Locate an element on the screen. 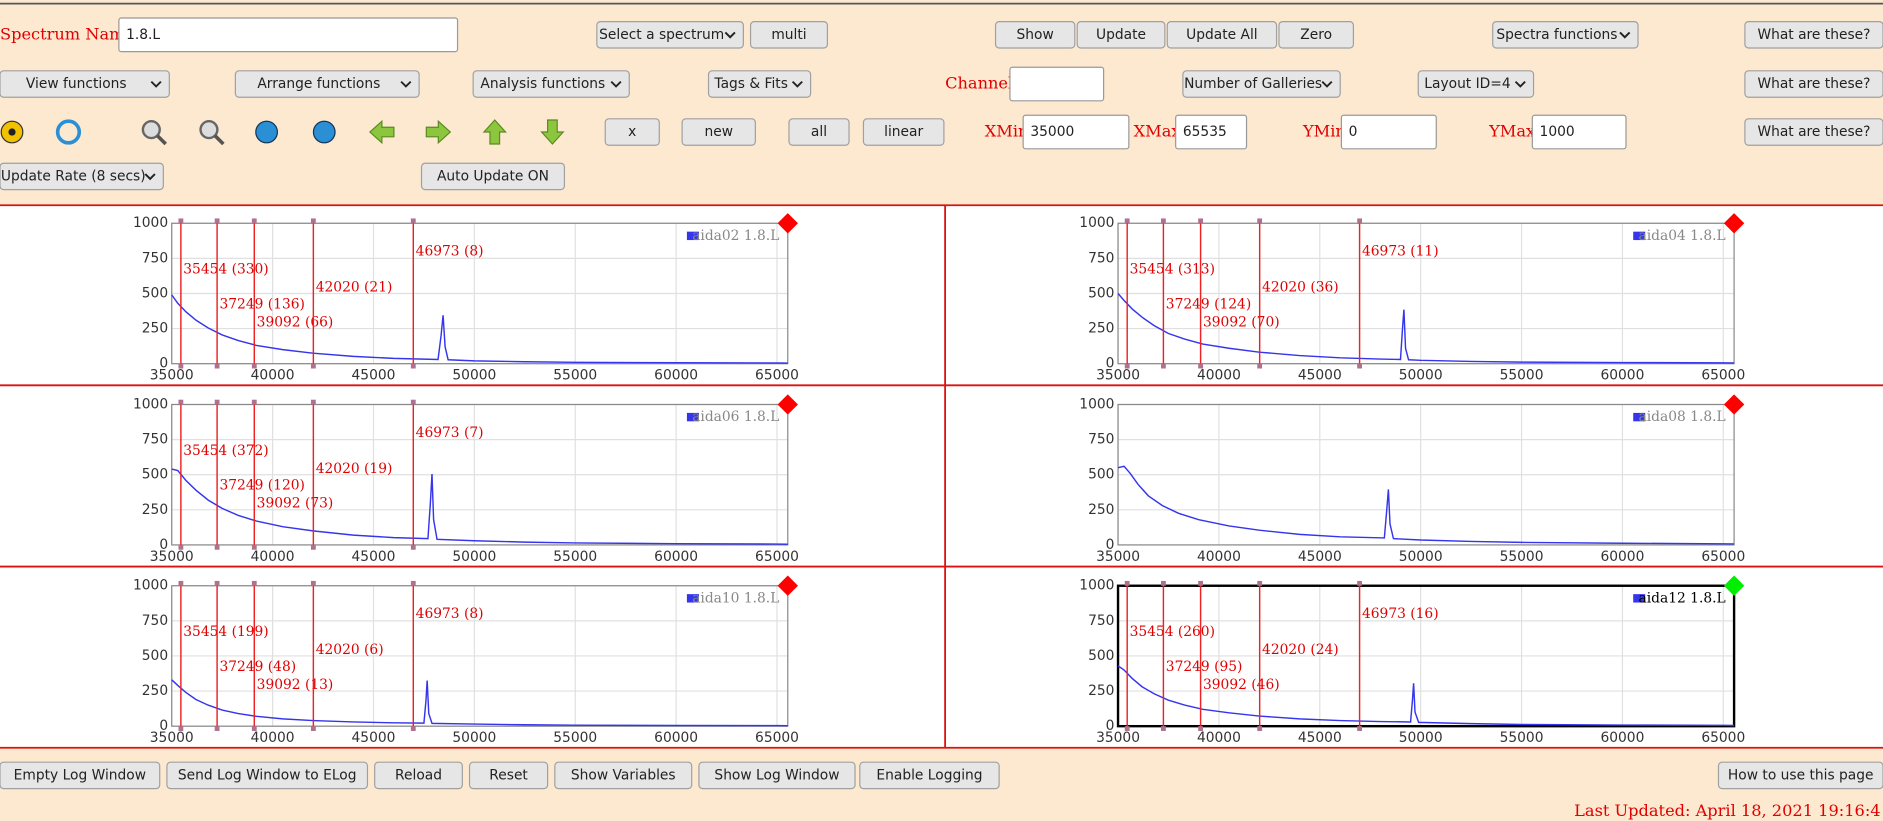  icon-down-circle is located at coordinates (267, 132).